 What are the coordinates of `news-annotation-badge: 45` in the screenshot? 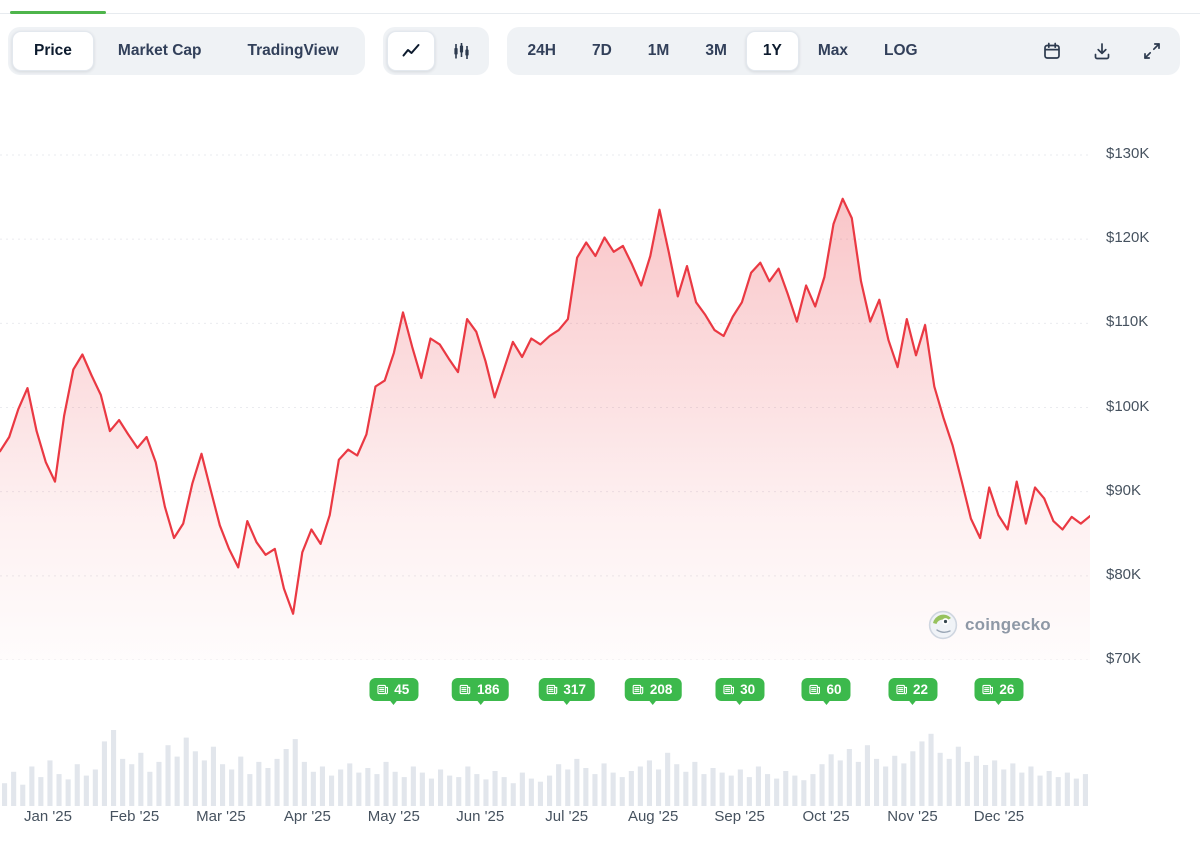 It's located at (394, 689).